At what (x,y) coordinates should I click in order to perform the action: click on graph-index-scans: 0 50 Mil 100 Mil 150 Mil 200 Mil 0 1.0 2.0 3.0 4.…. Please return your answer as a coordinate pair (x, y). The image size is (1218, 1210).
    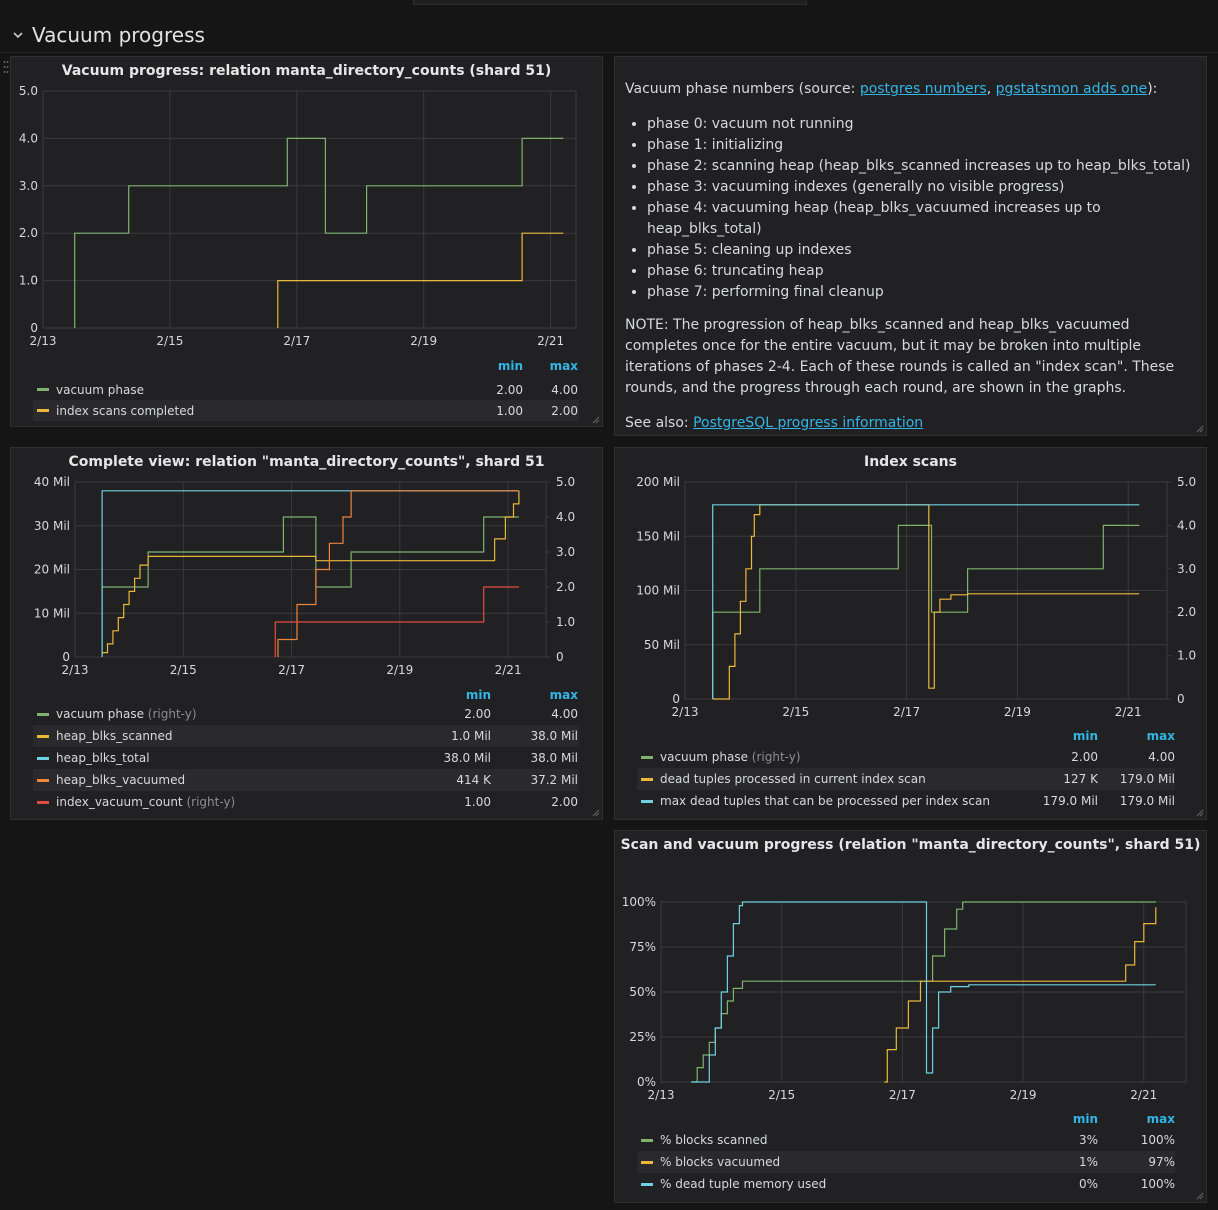
    Looking at the image, I should click on (911, 590).